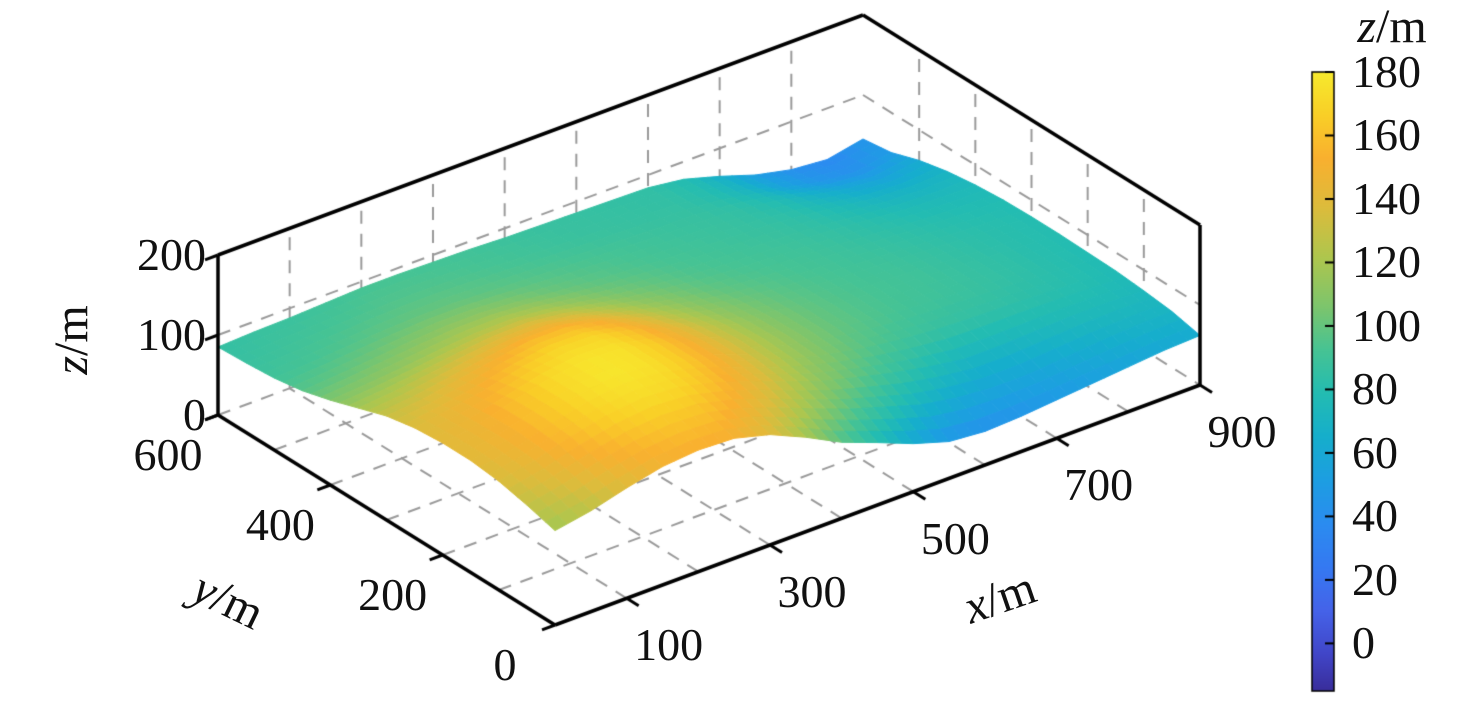 The image size is (1476, 712). Describe the element at coordinates (1367, 26) in the screenshot. I see `colorbar-title-symbol: z` at that location.